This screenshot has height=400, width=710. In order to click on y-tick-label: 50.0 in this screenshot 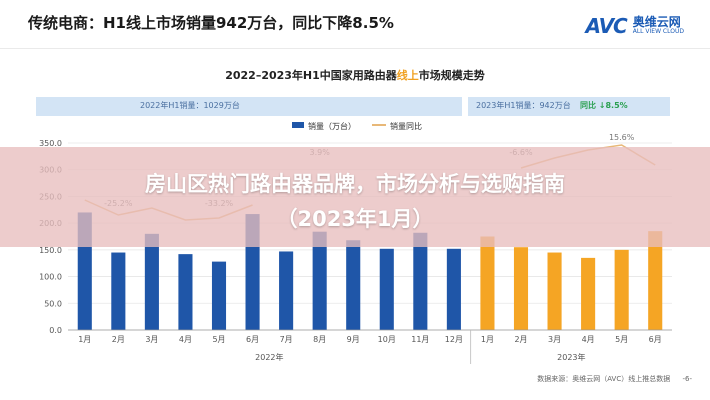, I will do `click(53, 303)`.